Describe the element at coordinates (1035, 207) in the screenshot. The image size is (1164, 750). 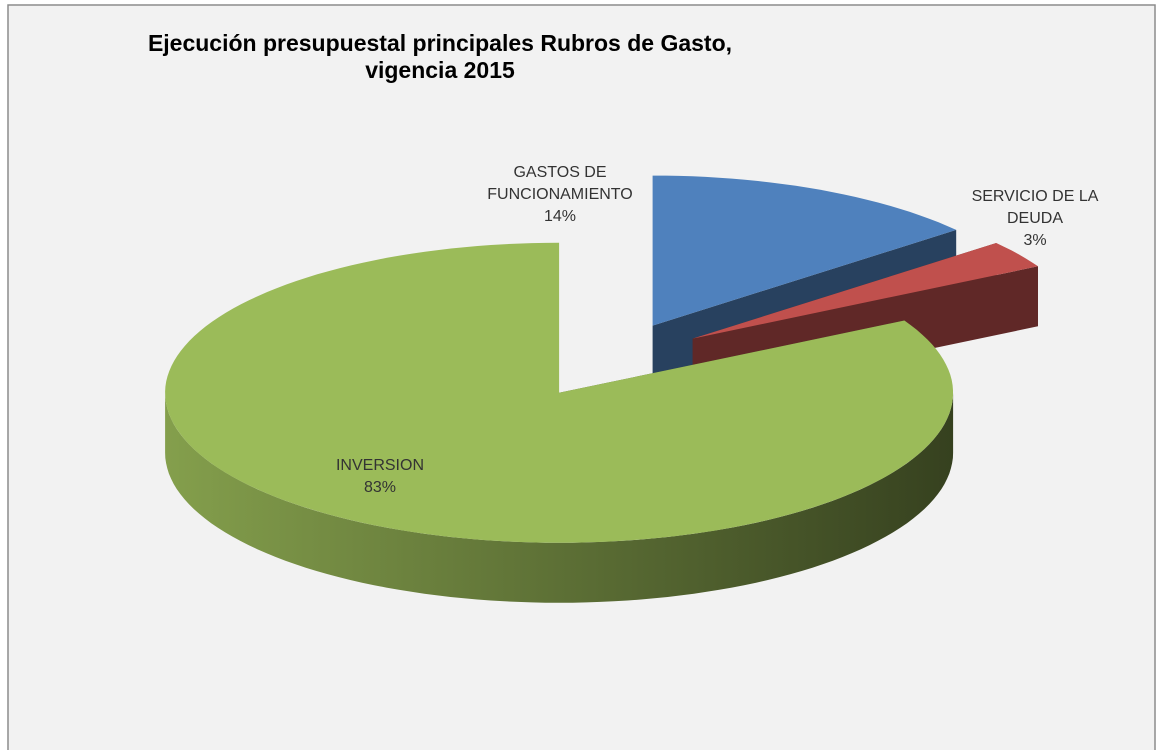
I see `slice-label: SERVICIO DE LA DEUDA` at that location.